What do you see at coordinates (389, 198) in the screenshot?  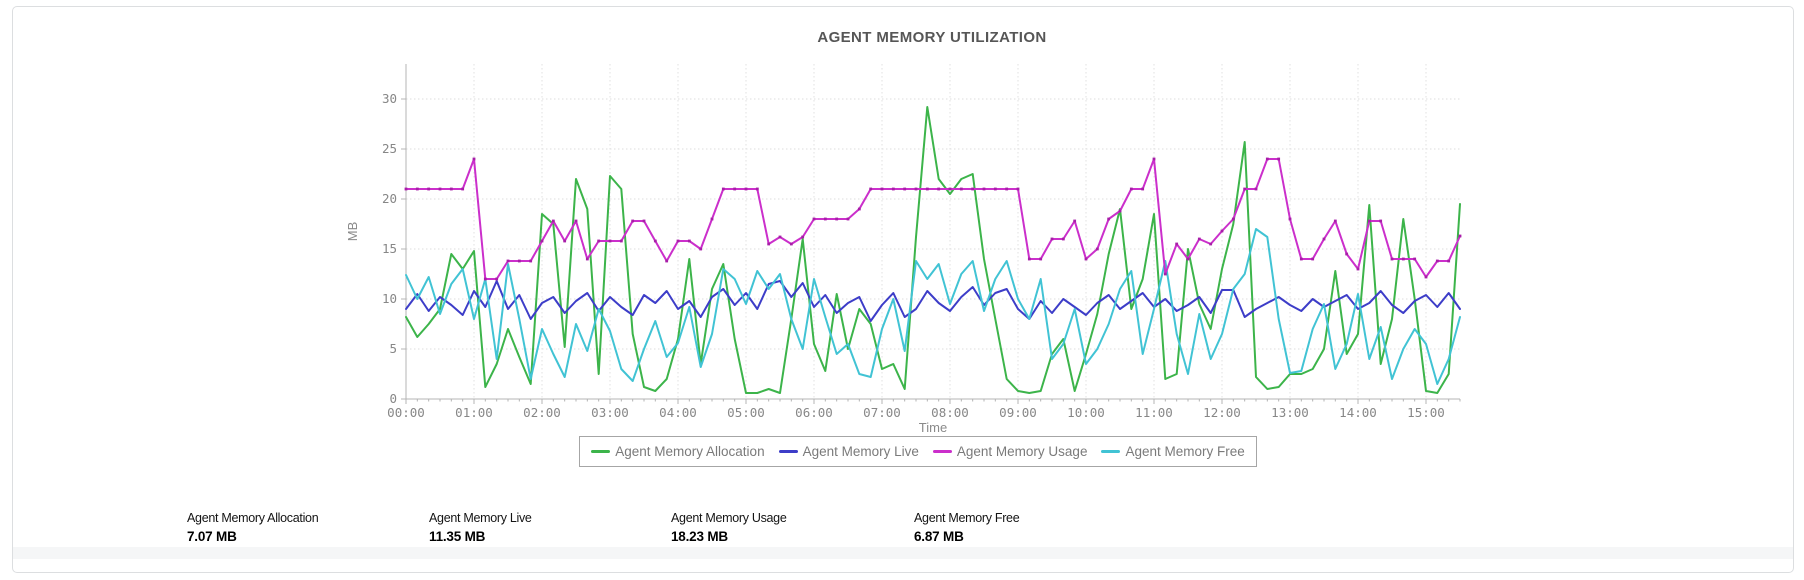 I see `svg-text: 20` at bounding box center [389, 198].